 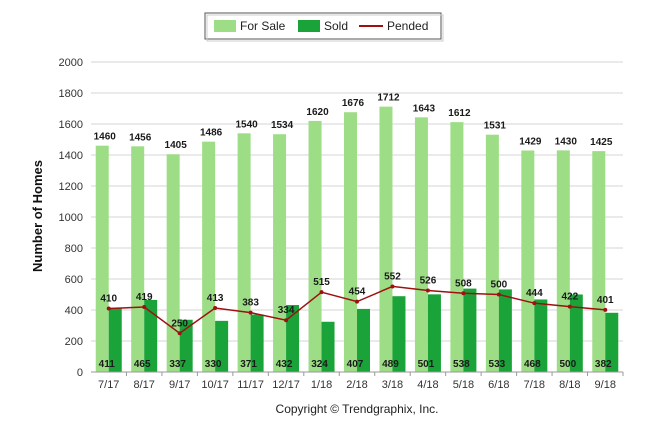 What do you see at coordinates (424, 108) in the screenshot?
I see `label-for-sale: 1643` at bounding box center [424, 108].